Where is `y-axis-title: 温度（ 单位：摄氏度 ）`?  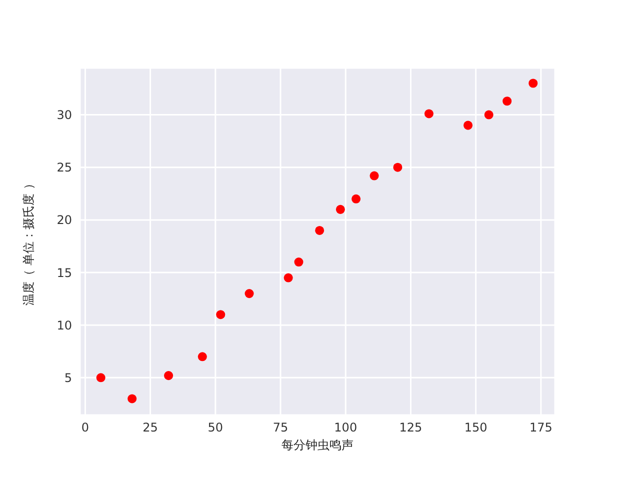 y-axis-title: 温度（ 单位：摄氏度 ） is located at coordinates (28, 242).